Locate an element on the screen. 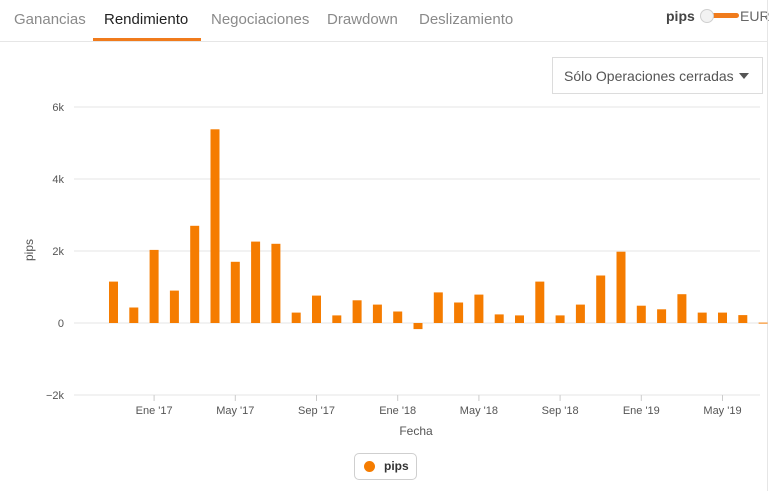  tab-deslizamiento: Deslizamiento is located at coordinates (466, 19).